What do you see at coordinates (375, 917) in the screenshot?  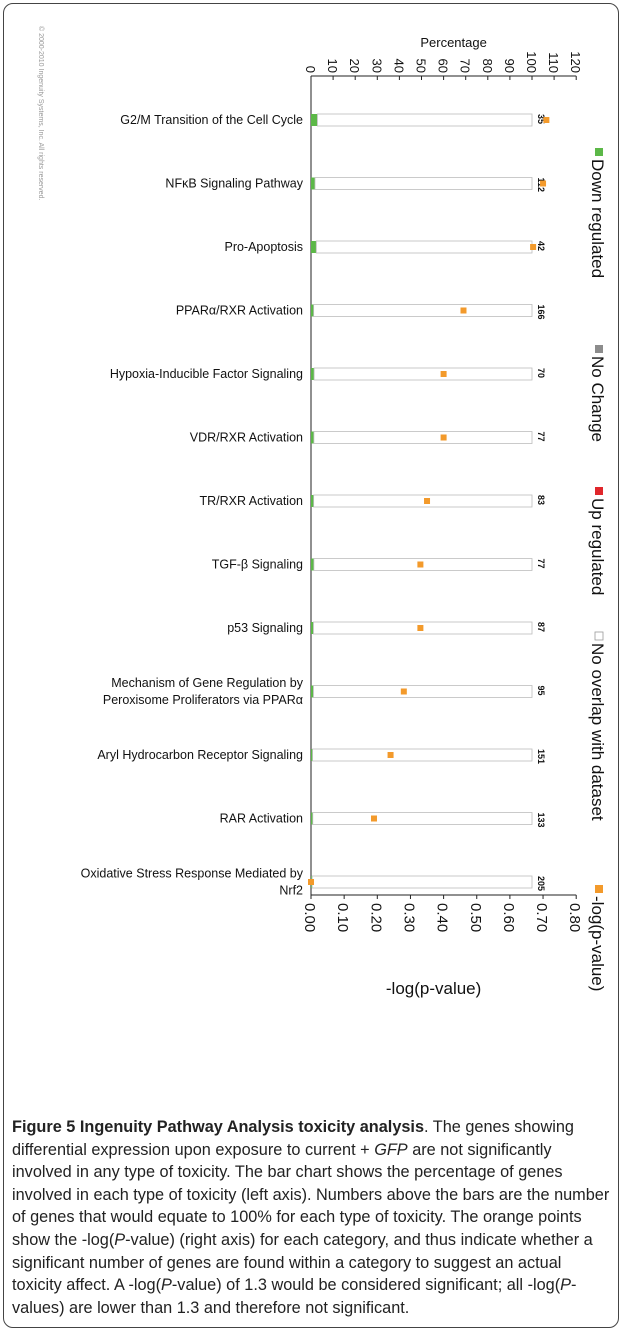 I see `bottom-tick-label: 0.20` at bounding box center [375, 917].